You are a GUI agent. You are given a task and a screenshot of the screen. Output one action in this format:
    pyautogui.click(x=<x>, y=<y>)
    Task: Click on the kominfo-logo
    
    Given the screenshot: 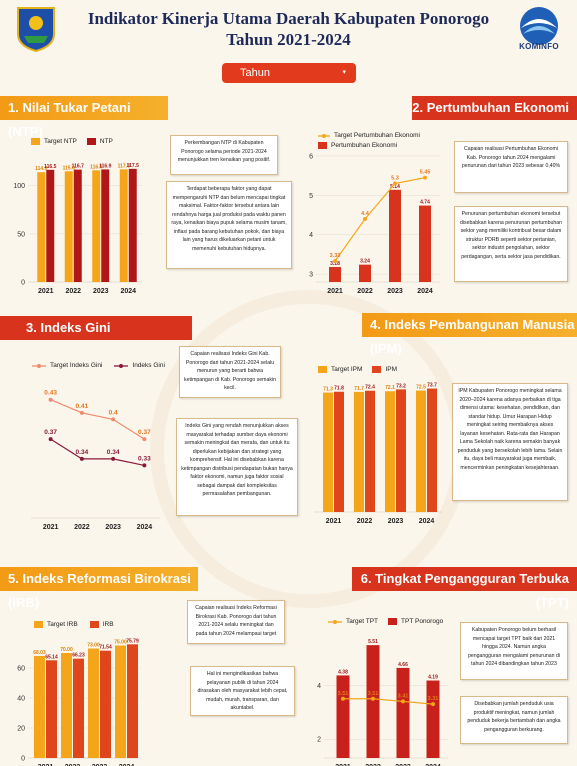 What is the action you would take?
    pyautogui.click(x=539, y=26)
    